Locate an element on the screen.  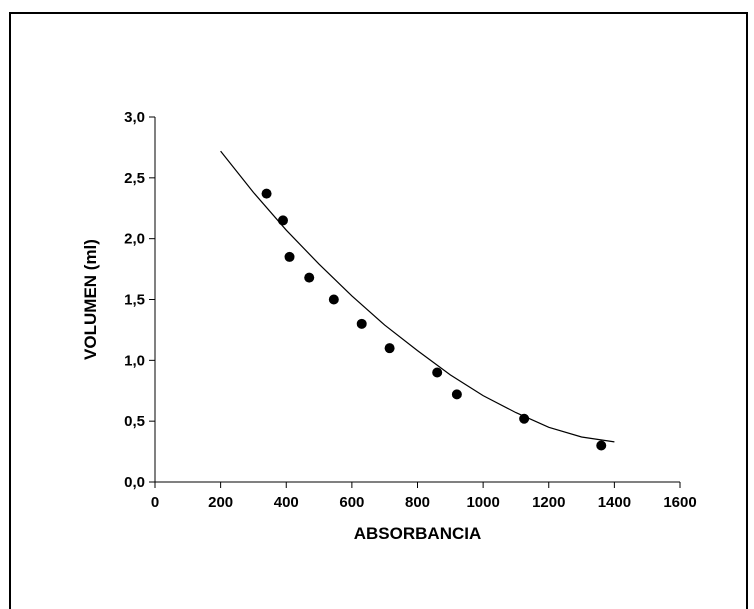
y-tick-label: 3,0 is located at coordinates (134, 117).